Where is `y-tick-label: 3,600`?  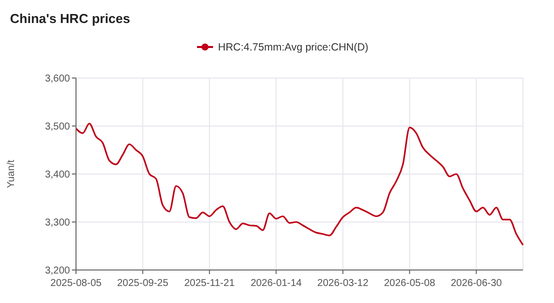 y-tick-label: 3,600 is located at coordinates (57, 79).